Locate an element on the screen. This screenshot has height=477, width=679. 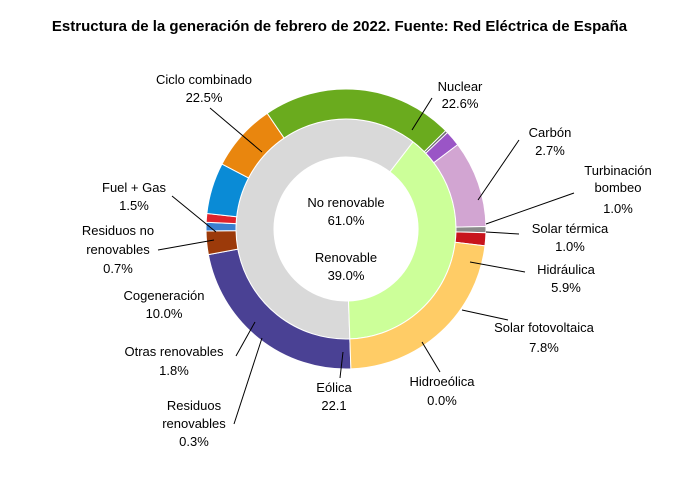
label-ciclo-name: Ciclo combinado is located at coordinates (204, 79).